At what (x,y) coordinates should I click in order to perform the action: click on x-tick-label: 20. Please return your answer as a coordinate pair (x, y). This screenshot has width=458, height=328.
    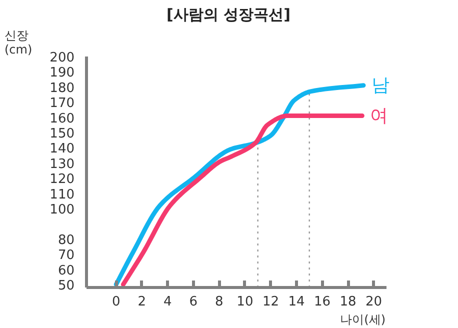
    Looking at the image, I should click on (373, 302).